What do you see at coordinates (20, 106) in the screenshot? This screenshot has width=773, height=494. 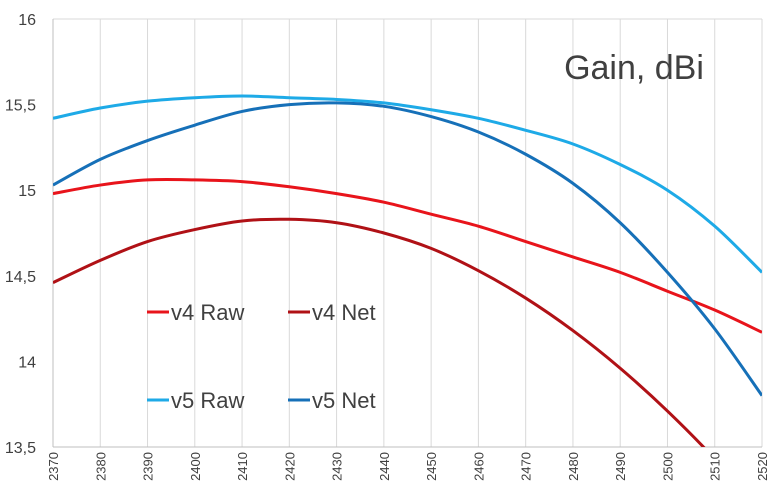 I see `y-tick-label: 15,5` at bounding box center [20, 106].